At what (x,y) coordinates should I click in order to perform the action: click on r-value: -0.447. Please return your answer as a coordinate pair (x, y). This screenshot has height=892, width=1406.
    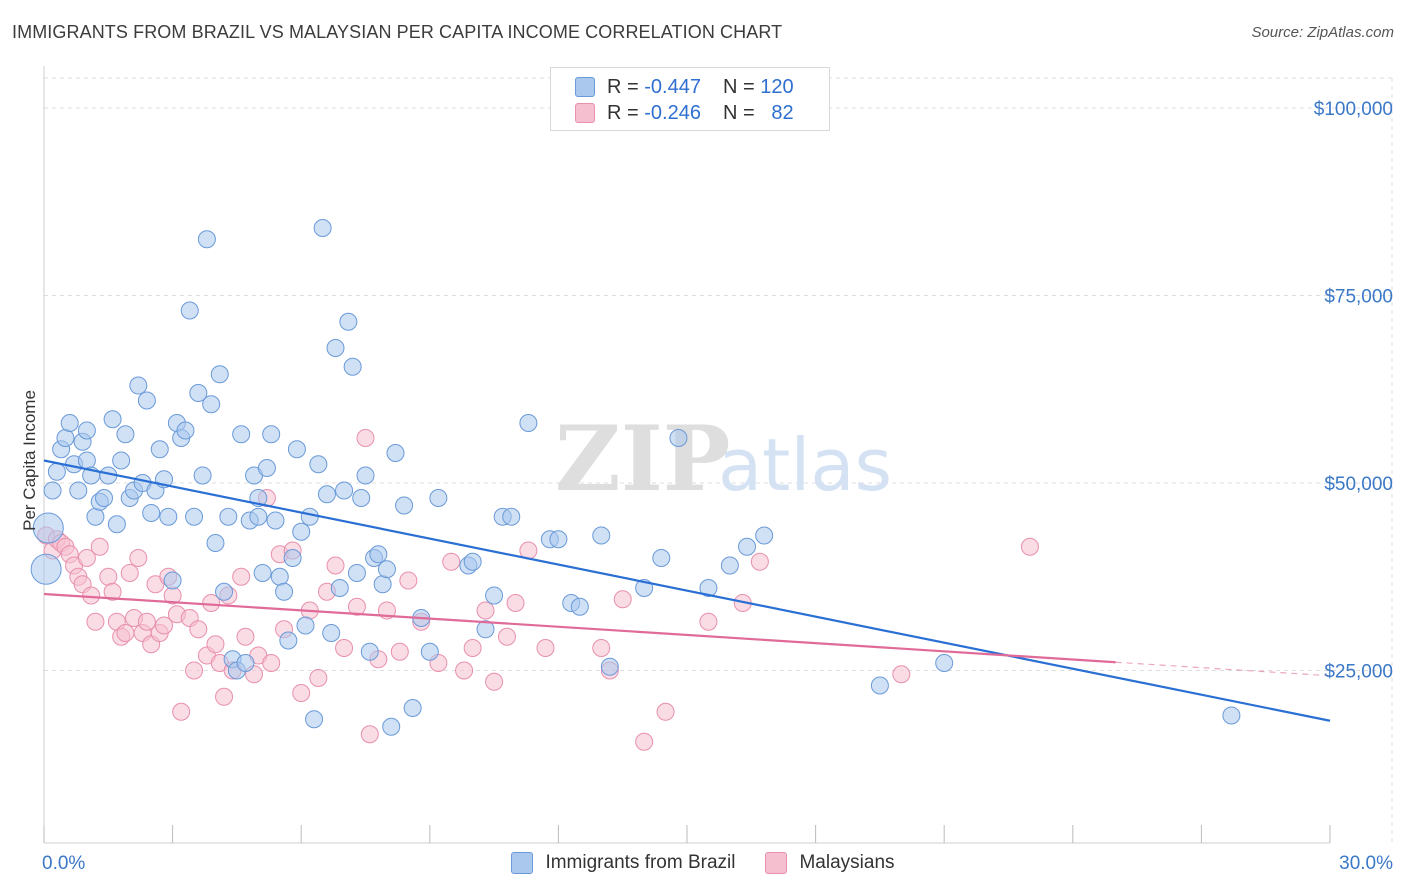
    Looking at the image, I should click on (672, 86).